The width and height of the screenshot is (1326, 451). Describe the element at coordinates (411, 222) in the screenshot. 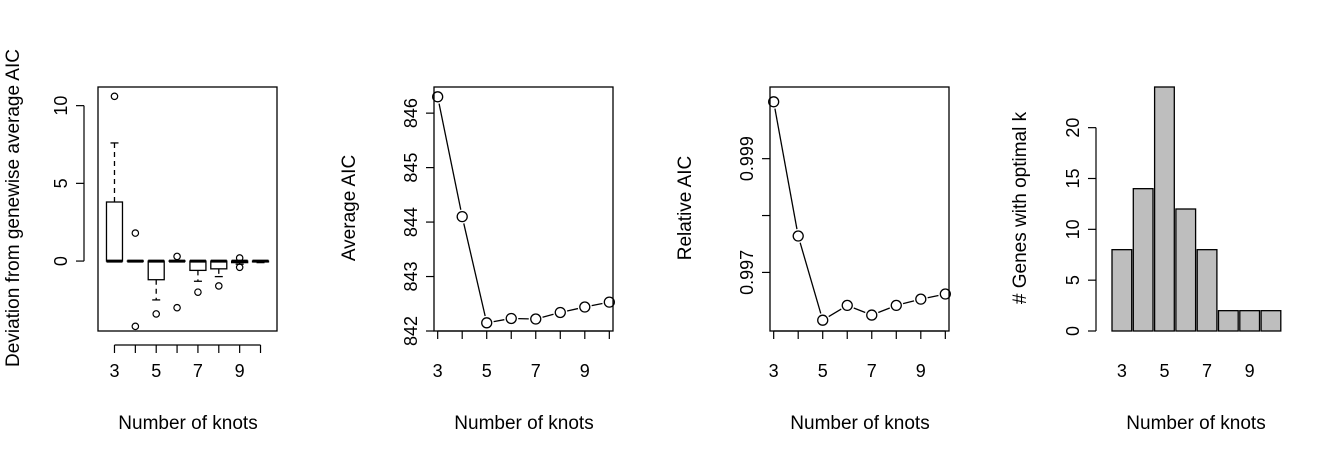

I see `y-tick-label: 844` at that location.